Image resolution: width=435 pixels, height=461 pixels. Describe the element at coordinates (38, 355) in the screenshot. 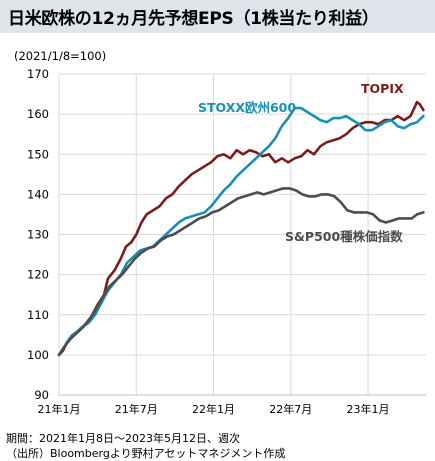

I see `y-tick-label: 100` at that location.